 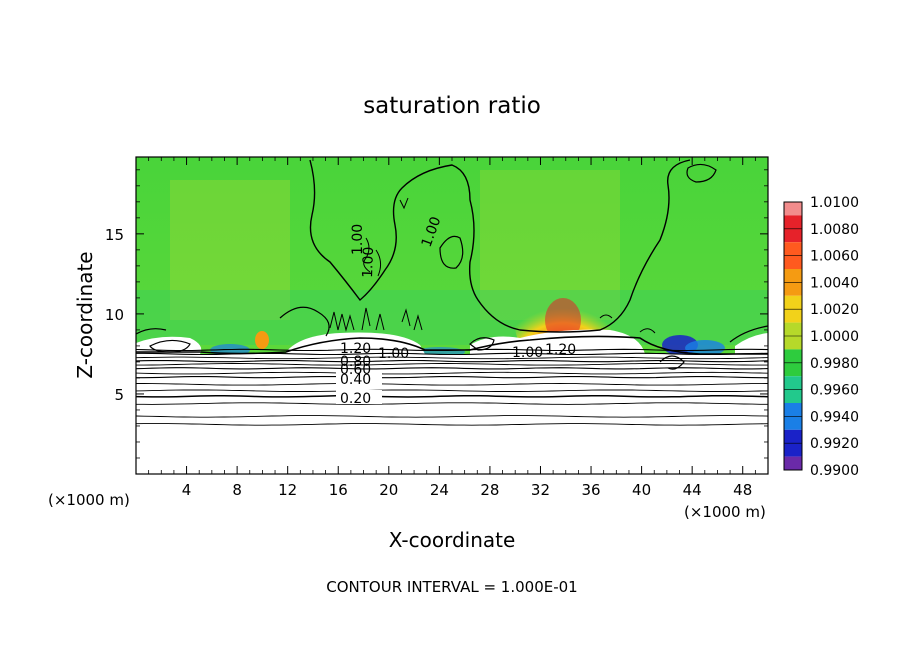 What do you see at coordinates (355, 399) in the screenshot?
I see `contour-label: 0.20` at bounding box center [355, 399].